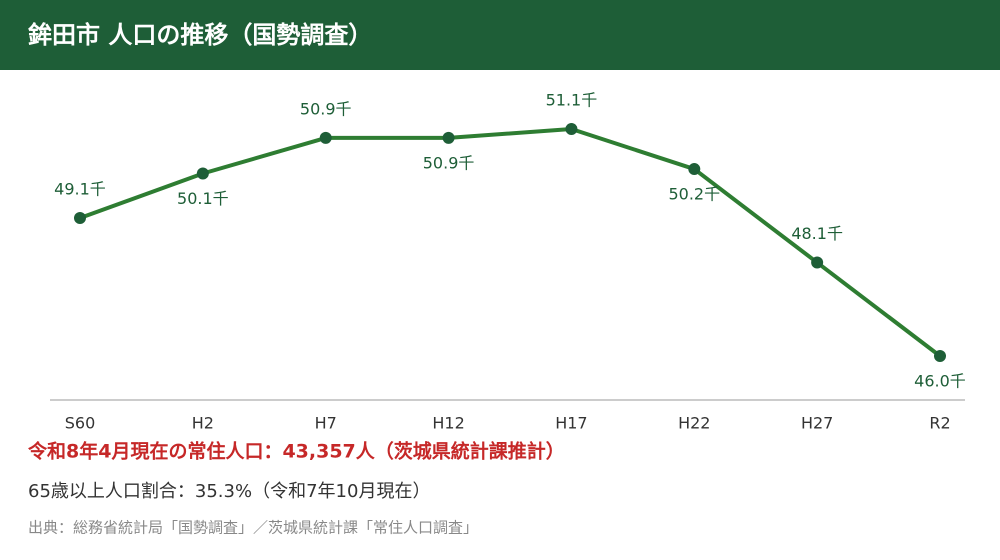 This screenshot has width=1000, height=560. I want to click on x-tick-label: S60, so click(80, 423).